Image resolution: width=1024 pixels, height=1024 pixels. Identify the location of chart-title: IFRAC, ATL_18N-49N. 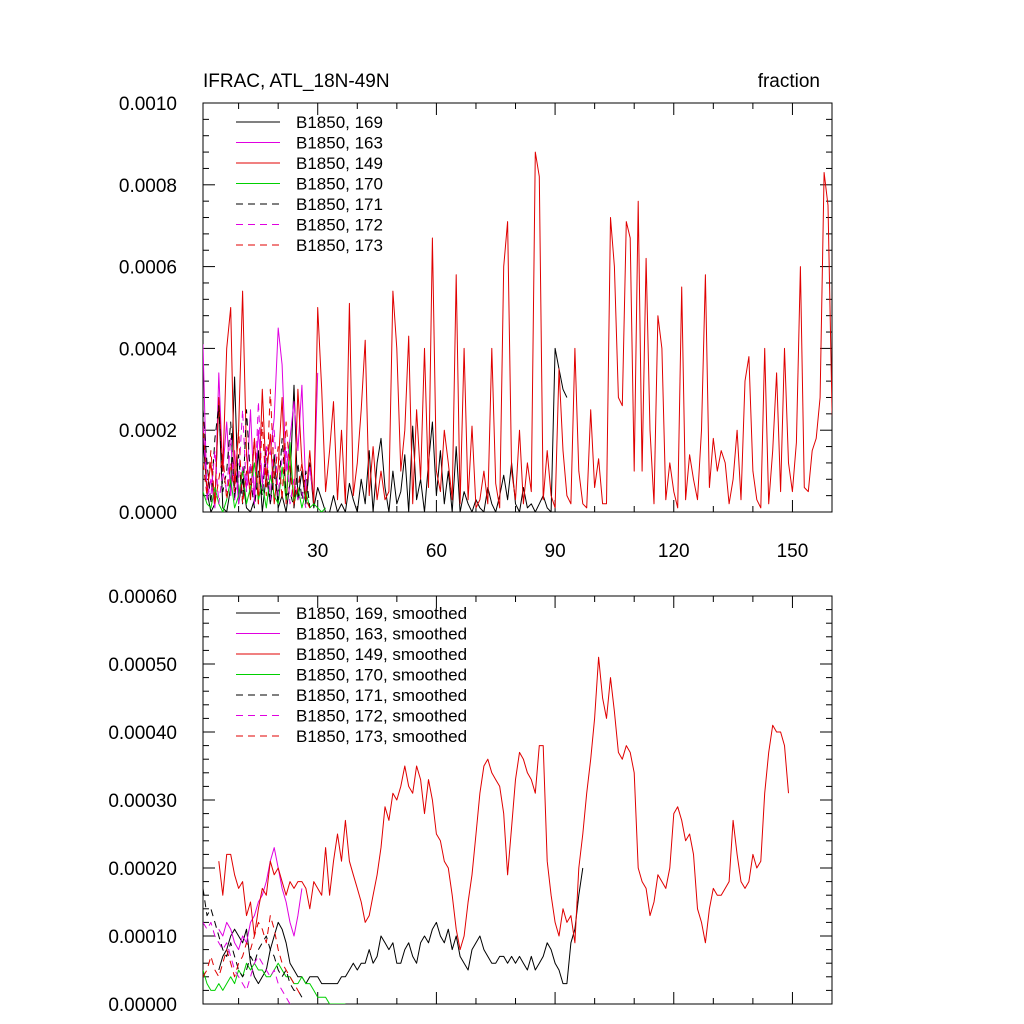
(296, 81).